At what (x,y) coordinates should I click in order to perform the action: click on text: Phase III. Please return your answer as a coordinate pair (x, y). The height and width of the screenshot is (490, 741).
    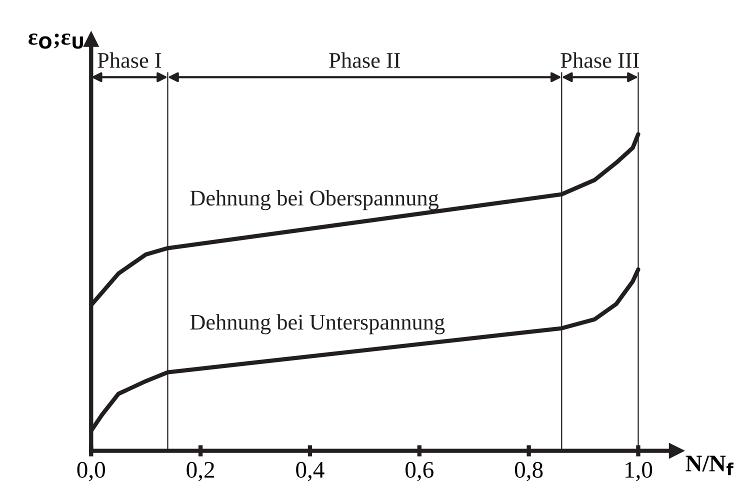
    Looking at the image, I should click on (599, 60).